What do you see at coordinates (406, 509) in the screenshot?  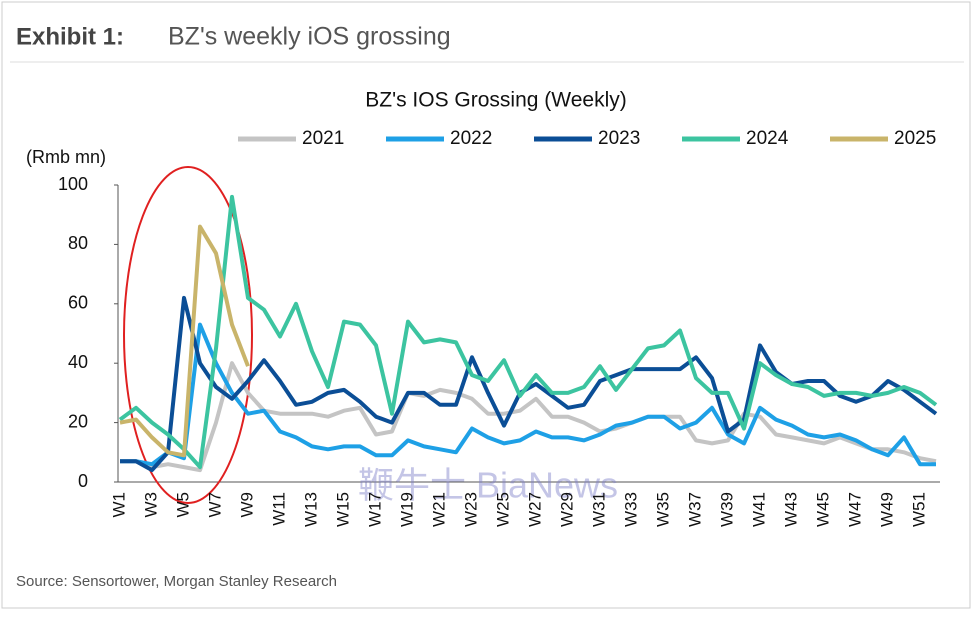 I see `x-tick-label: W19` at bounding box center [406, 509].